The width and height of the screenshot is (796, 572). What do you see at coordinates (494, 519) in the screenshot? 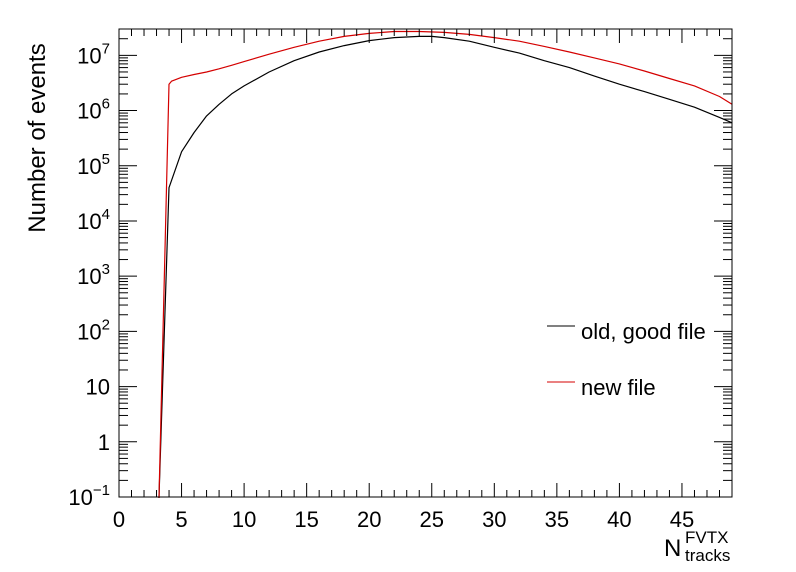
I see `x-tick-label: 30` at bounding box center [494, 519].